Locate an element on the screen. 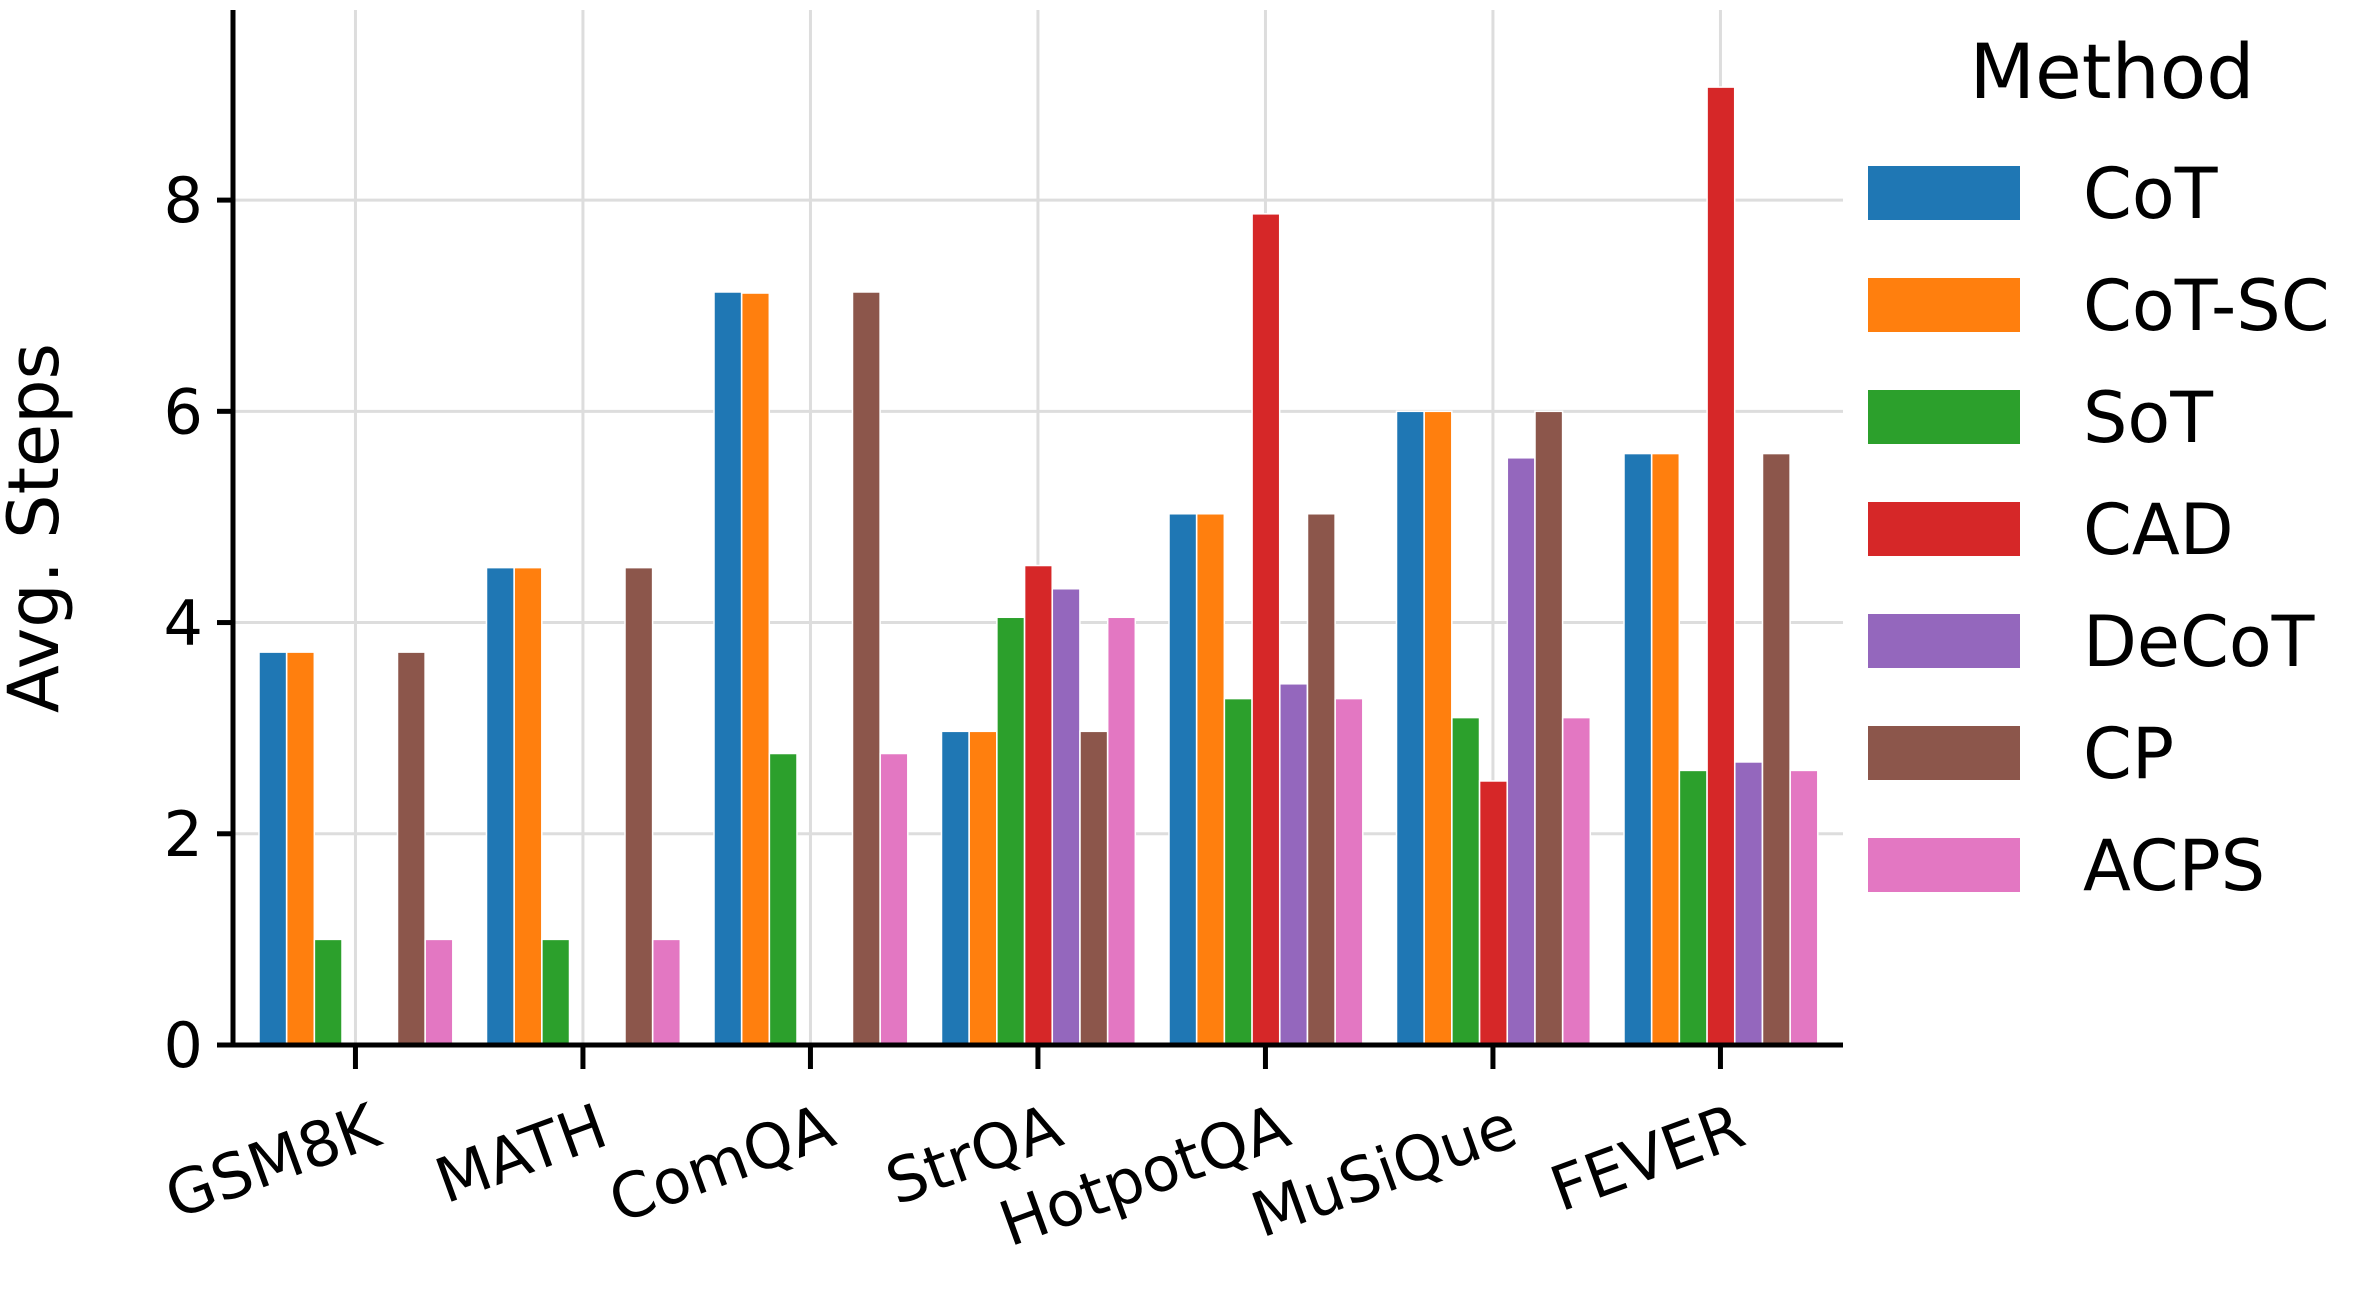 Image resolution: width=2359 pixels, height=1292 pixels. legend-swatch-cp is located at coordinates (1944, 753).